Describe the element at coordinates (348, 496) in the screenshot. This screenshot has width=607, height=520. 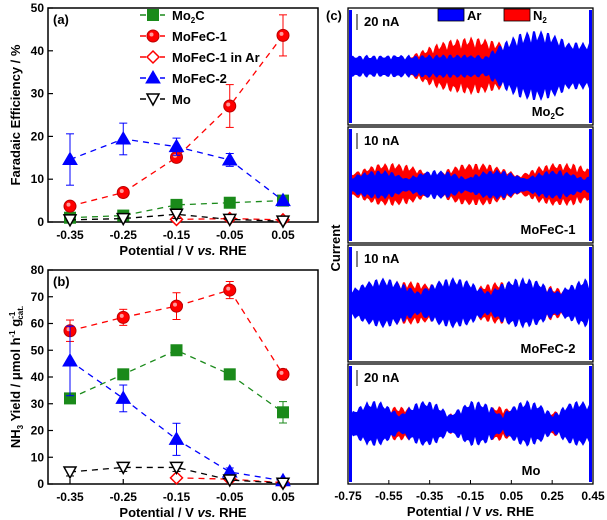
I see `x-tick-label: -0.75` at that location.